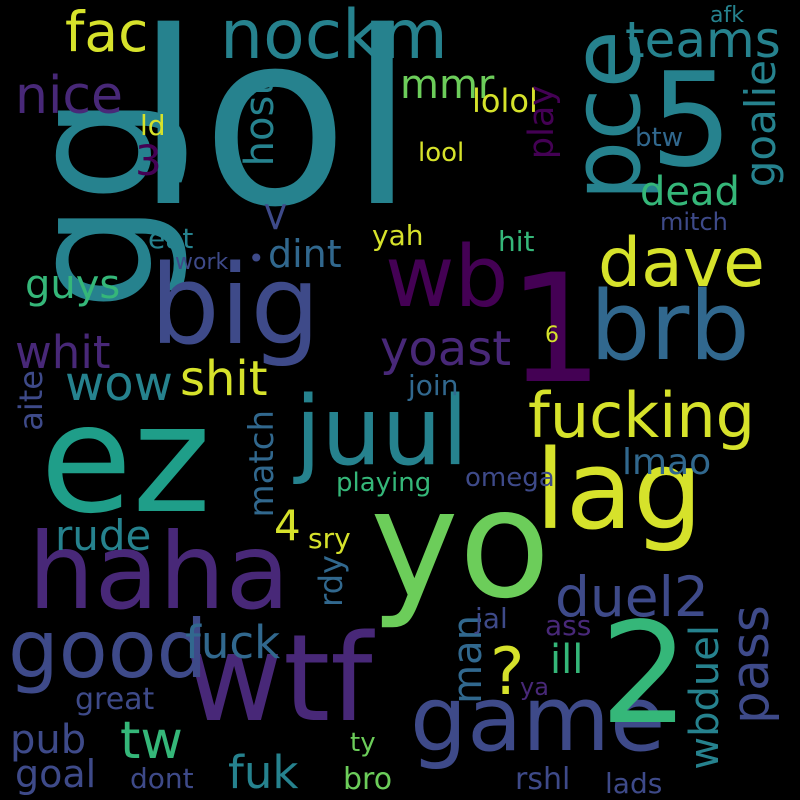 This screenshot has width=800, height=800. What do you see at coordinates (103, 535) in the screenshot?
I see `word-rude: rude` at bounding box center [103, 535].